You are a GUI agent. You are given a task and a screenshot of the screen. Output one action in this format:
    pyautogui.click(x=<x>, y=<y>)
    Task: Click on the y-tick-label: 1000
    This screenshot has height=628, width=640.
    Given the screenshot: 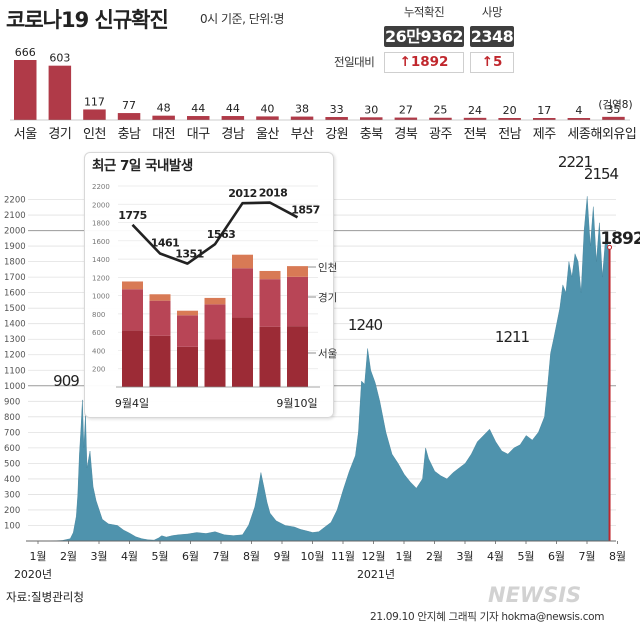 What is the action you would take?
    pyautogui.click(x=15, y=387)
    